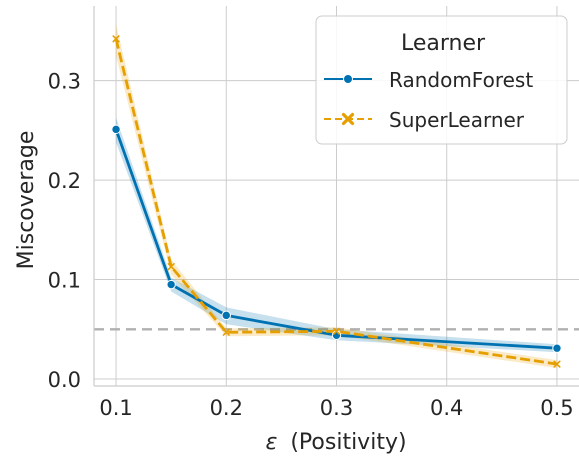  Describe the element at coordinates (26, 200) in the screenshot. I see `y-axis-label: Miscoverage` at that location.